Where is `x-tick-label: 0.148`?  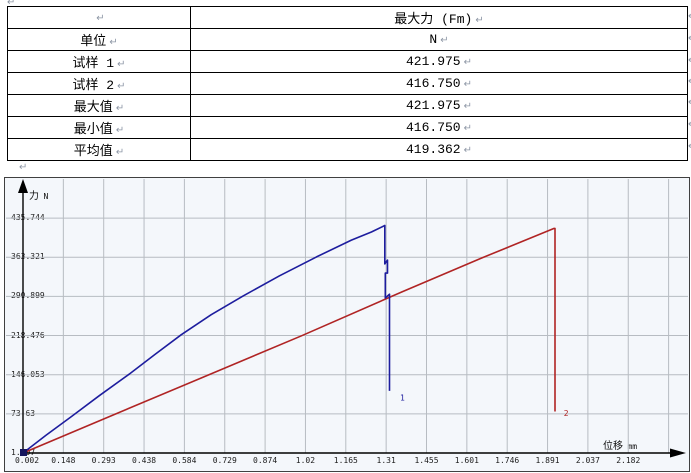 x-tick-label: 0.148 is located at coordinates (63, 460).